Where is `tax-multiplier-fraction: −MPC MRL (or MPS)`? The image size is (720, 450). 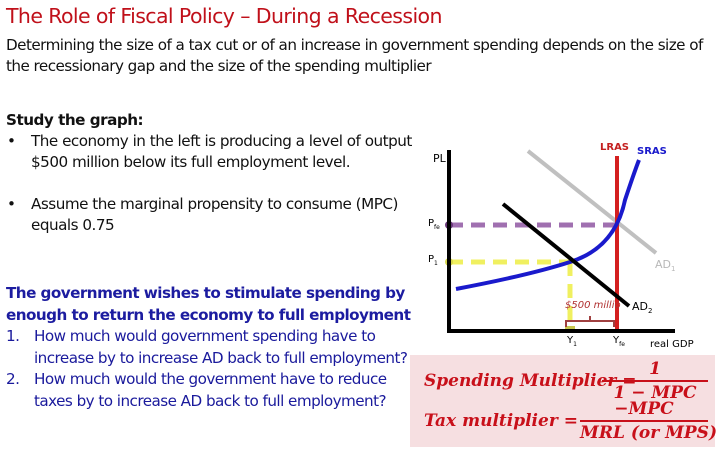 tax-multiplier-fraction: −MPC MRL (or MPS) is located at coordinates (648, 421).